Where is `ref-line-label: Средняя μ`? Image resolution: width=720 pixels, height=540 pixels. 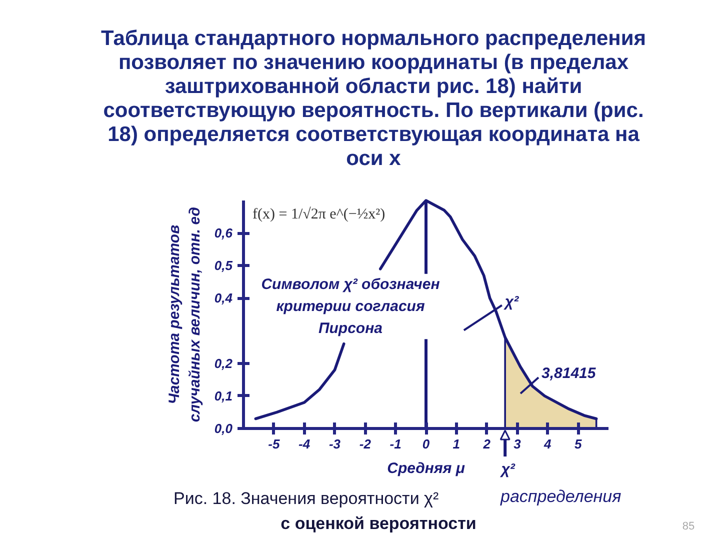 ref-line-label: Средняя μ is located at coordinates (426, 468).